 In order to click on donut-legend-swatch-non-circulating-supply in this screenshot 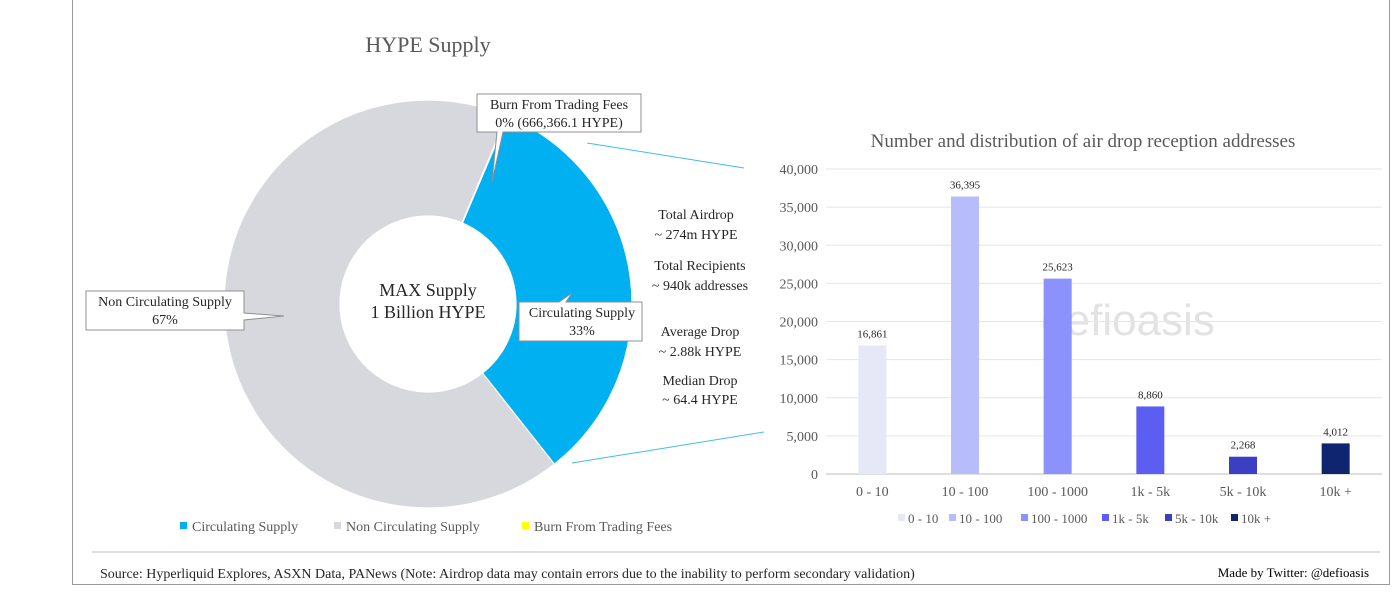, I will do `click(337, 525)`.